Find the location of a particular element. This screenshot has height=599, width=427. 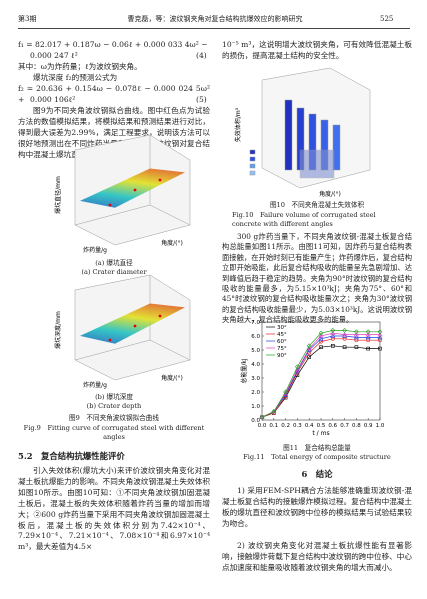

subcaption: (b) Crater depth is located at coordinates (114, 406).